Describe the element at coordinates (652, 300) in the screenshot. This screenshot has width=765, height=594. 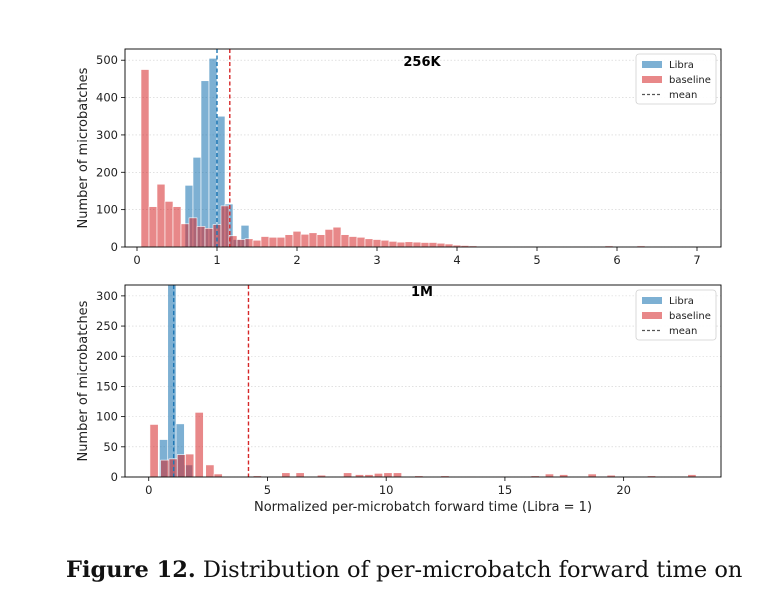
I see `legend-swatch-libra-1m` at that location.